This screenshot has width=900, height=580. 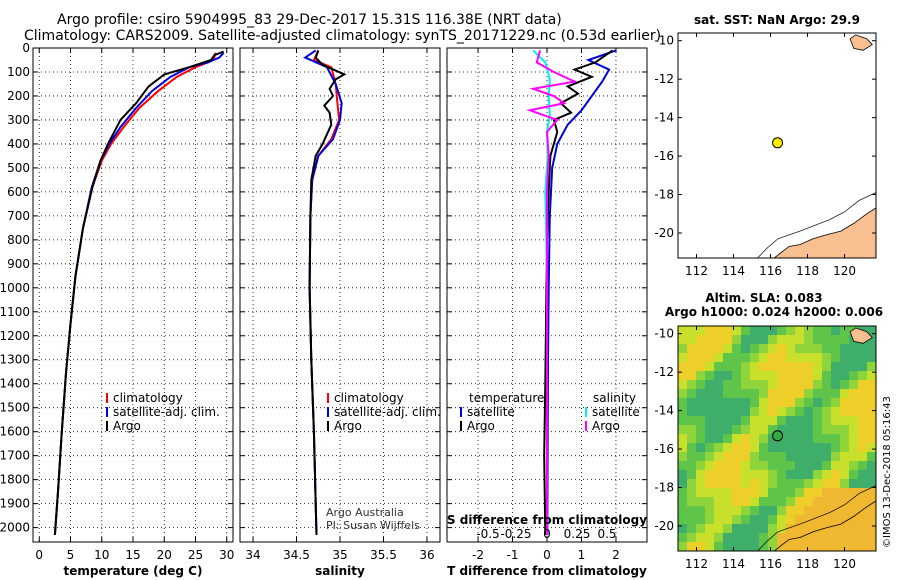 I want to click on depth-tick-label: 1500, so click(x=15, y=408).